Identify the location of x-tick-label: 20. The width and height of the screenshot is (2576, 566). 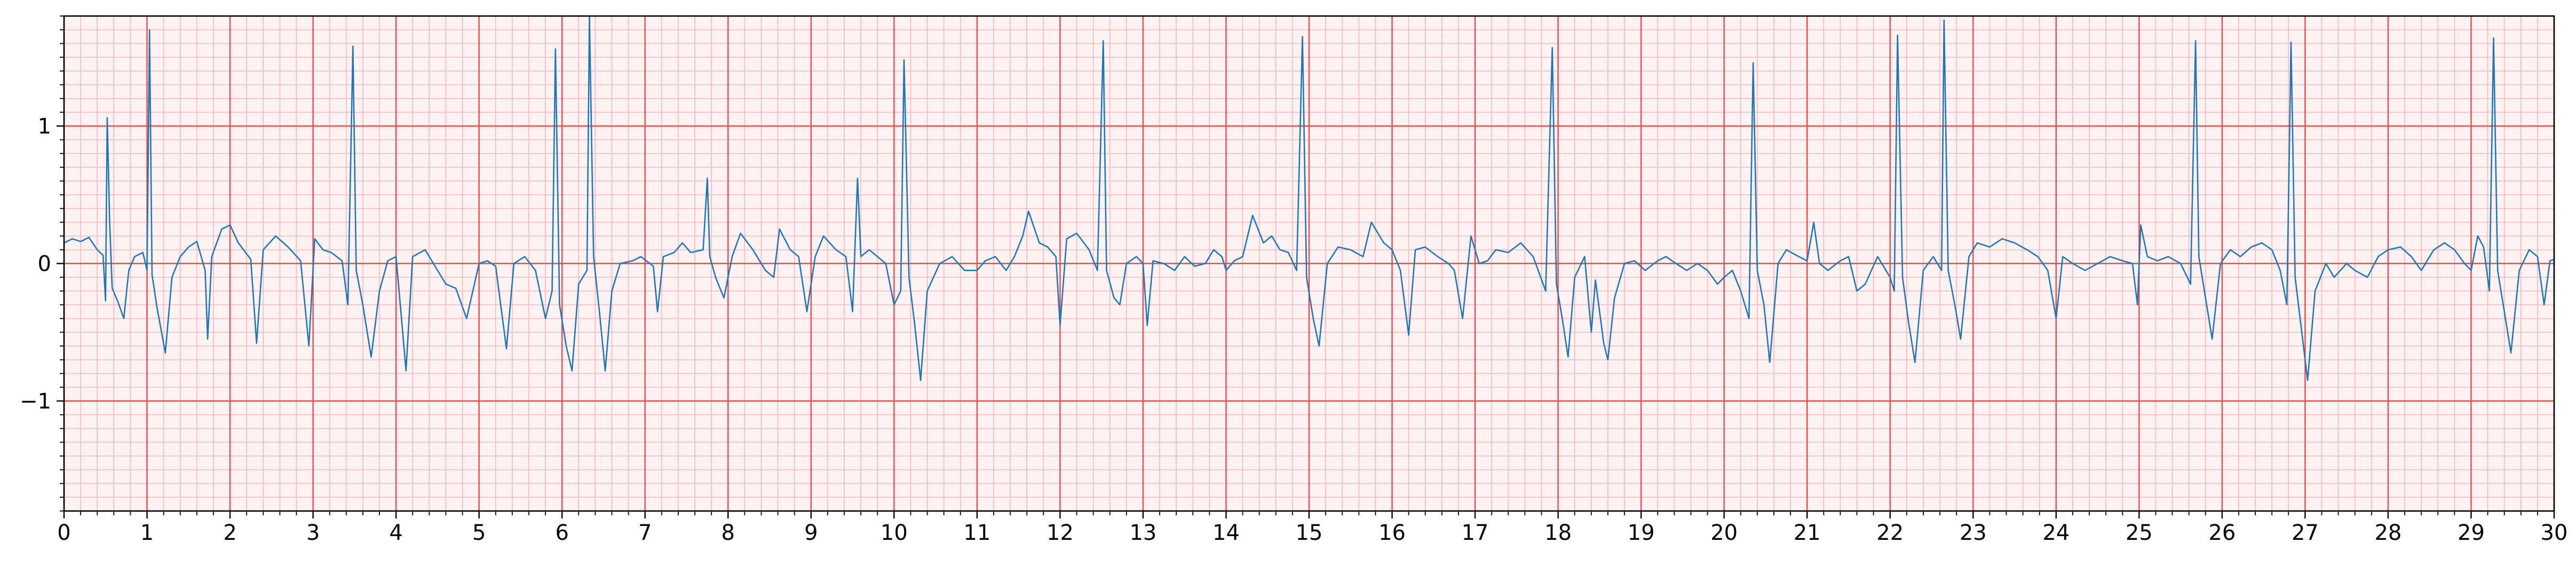
(1724, 533).